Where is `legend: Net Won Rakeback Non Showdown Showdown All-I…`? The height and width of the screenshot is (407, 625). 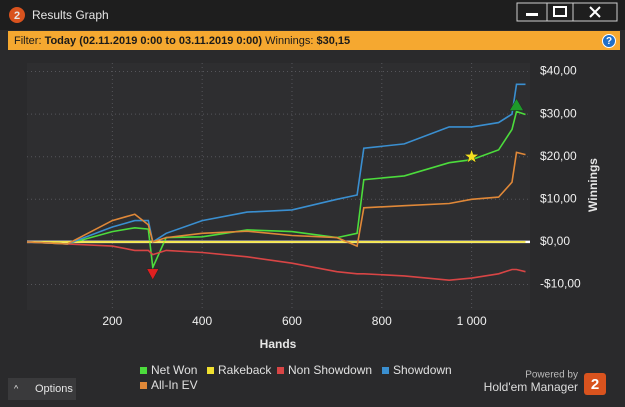
legend: Net Won Rakeback Non Showdown Showdown All-I… is located at coordinates (296, 377).